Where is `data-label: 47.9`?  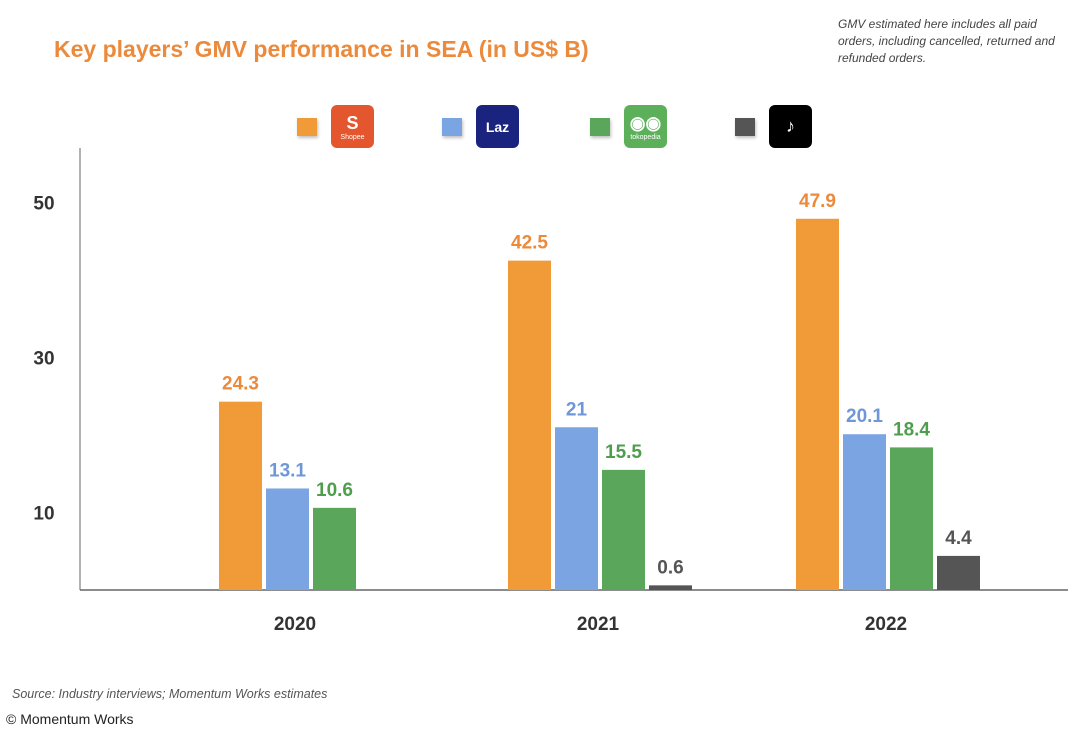
data-label: 47.9 is located at coordinates (817, 201).